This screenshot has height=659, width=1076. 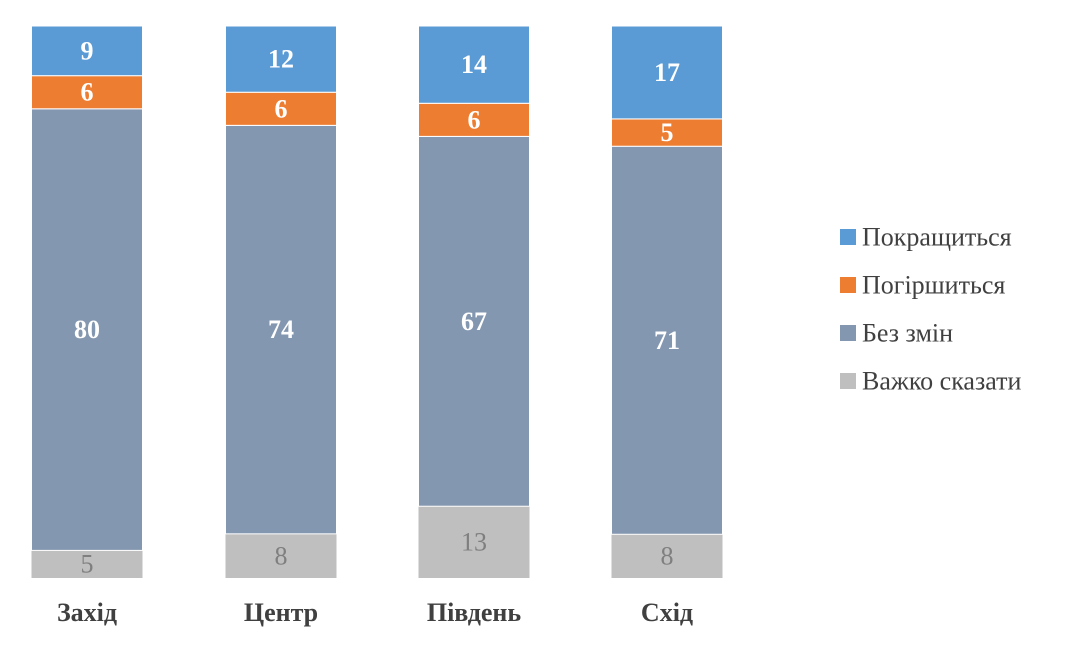 What do you see at coordinates (941, 381) in the screenshot?
I see `legend-label-4: Важко сказати` at bounding box center [941, 381].